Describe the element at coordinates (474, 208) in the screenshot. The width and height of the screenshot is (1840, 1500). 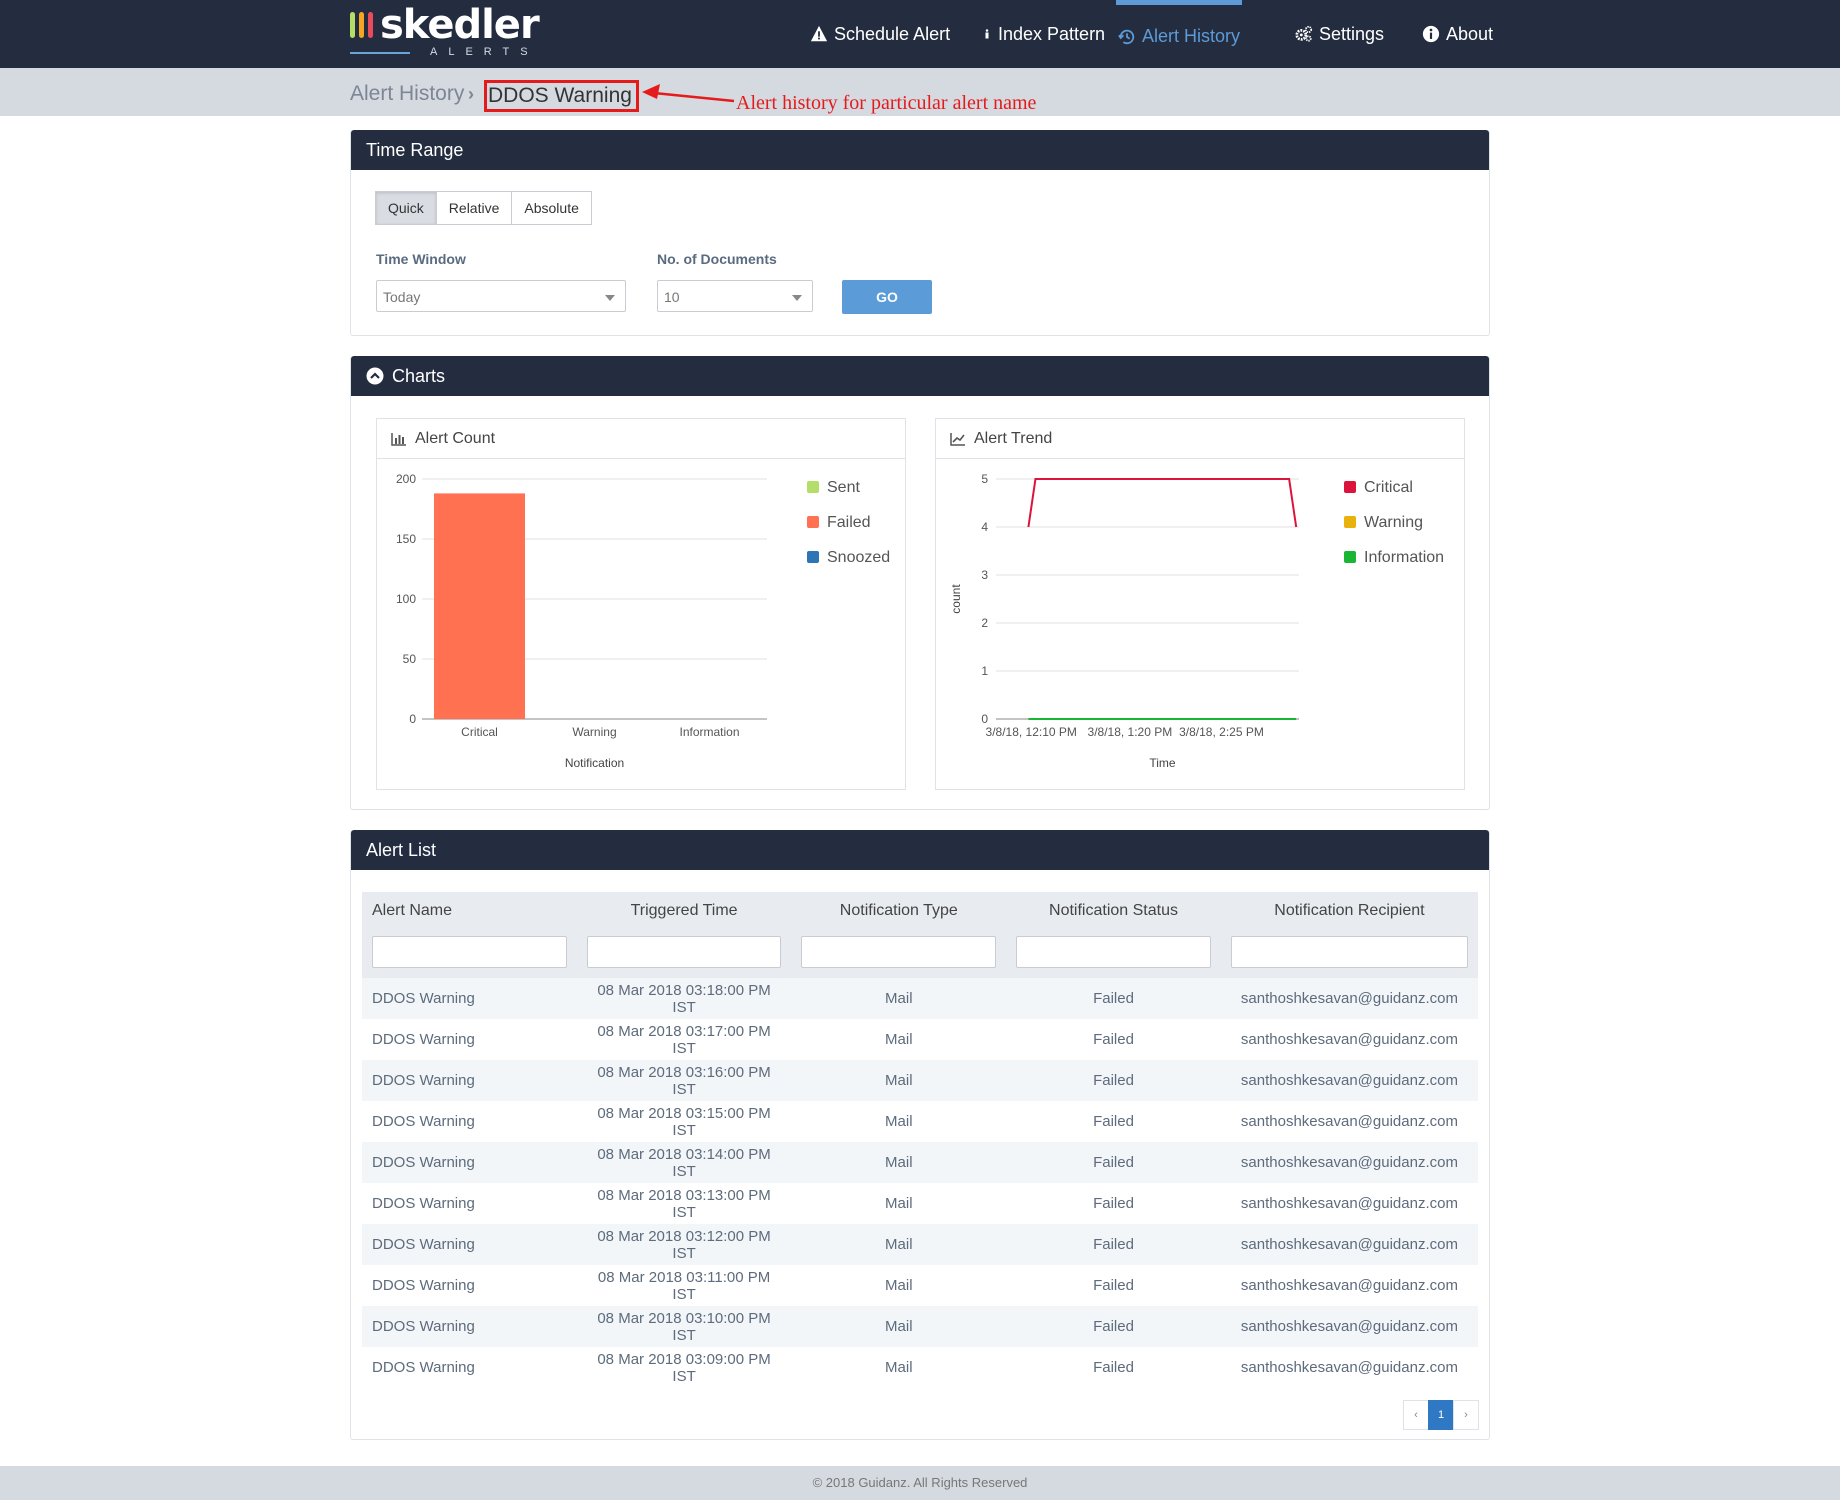
I see `tab-relative: Relative` at that location.